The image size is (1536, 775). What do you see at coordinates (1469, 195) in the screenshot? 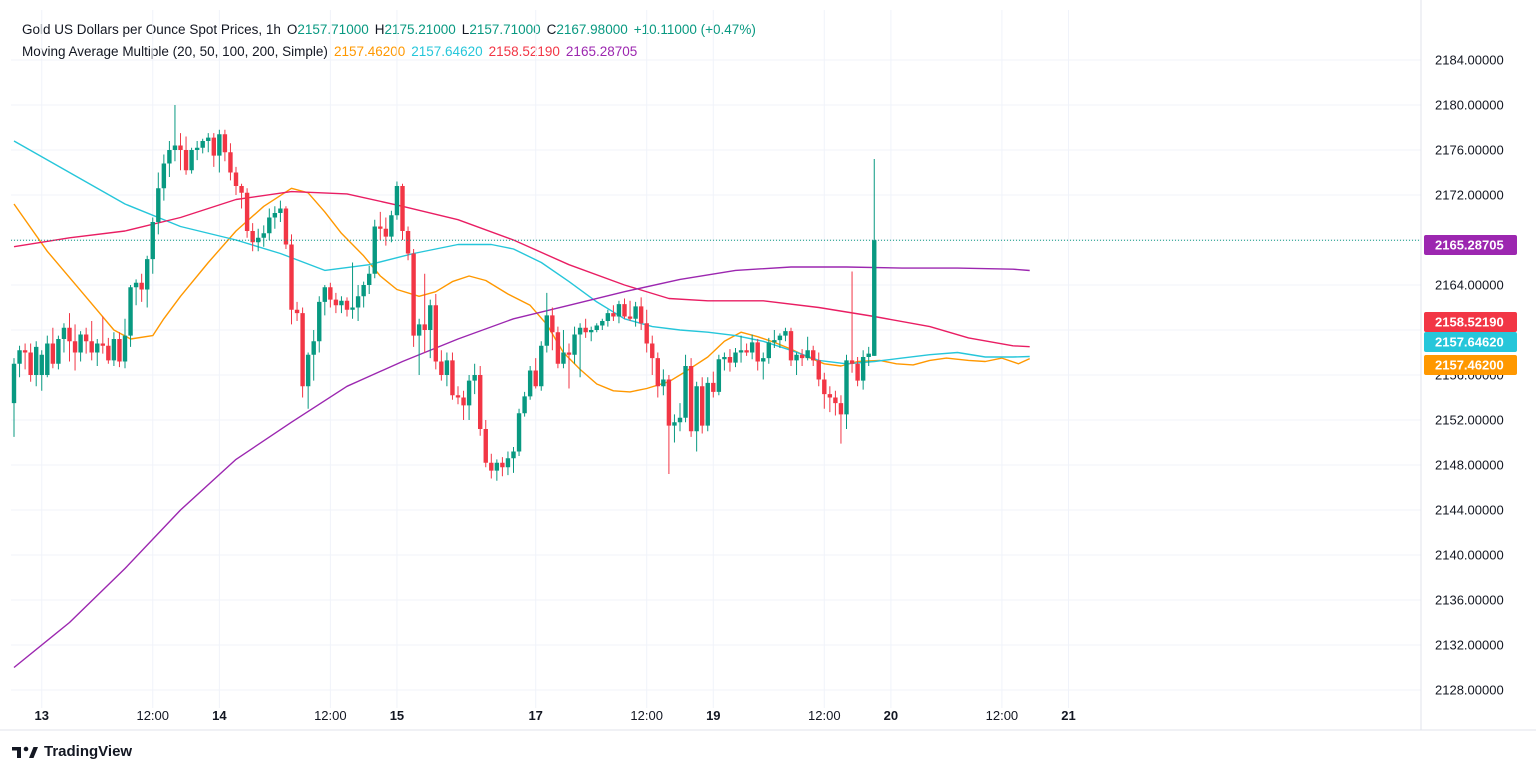
I see `price-tick-label: 2172.00000` at bounding box center [1469, 195].